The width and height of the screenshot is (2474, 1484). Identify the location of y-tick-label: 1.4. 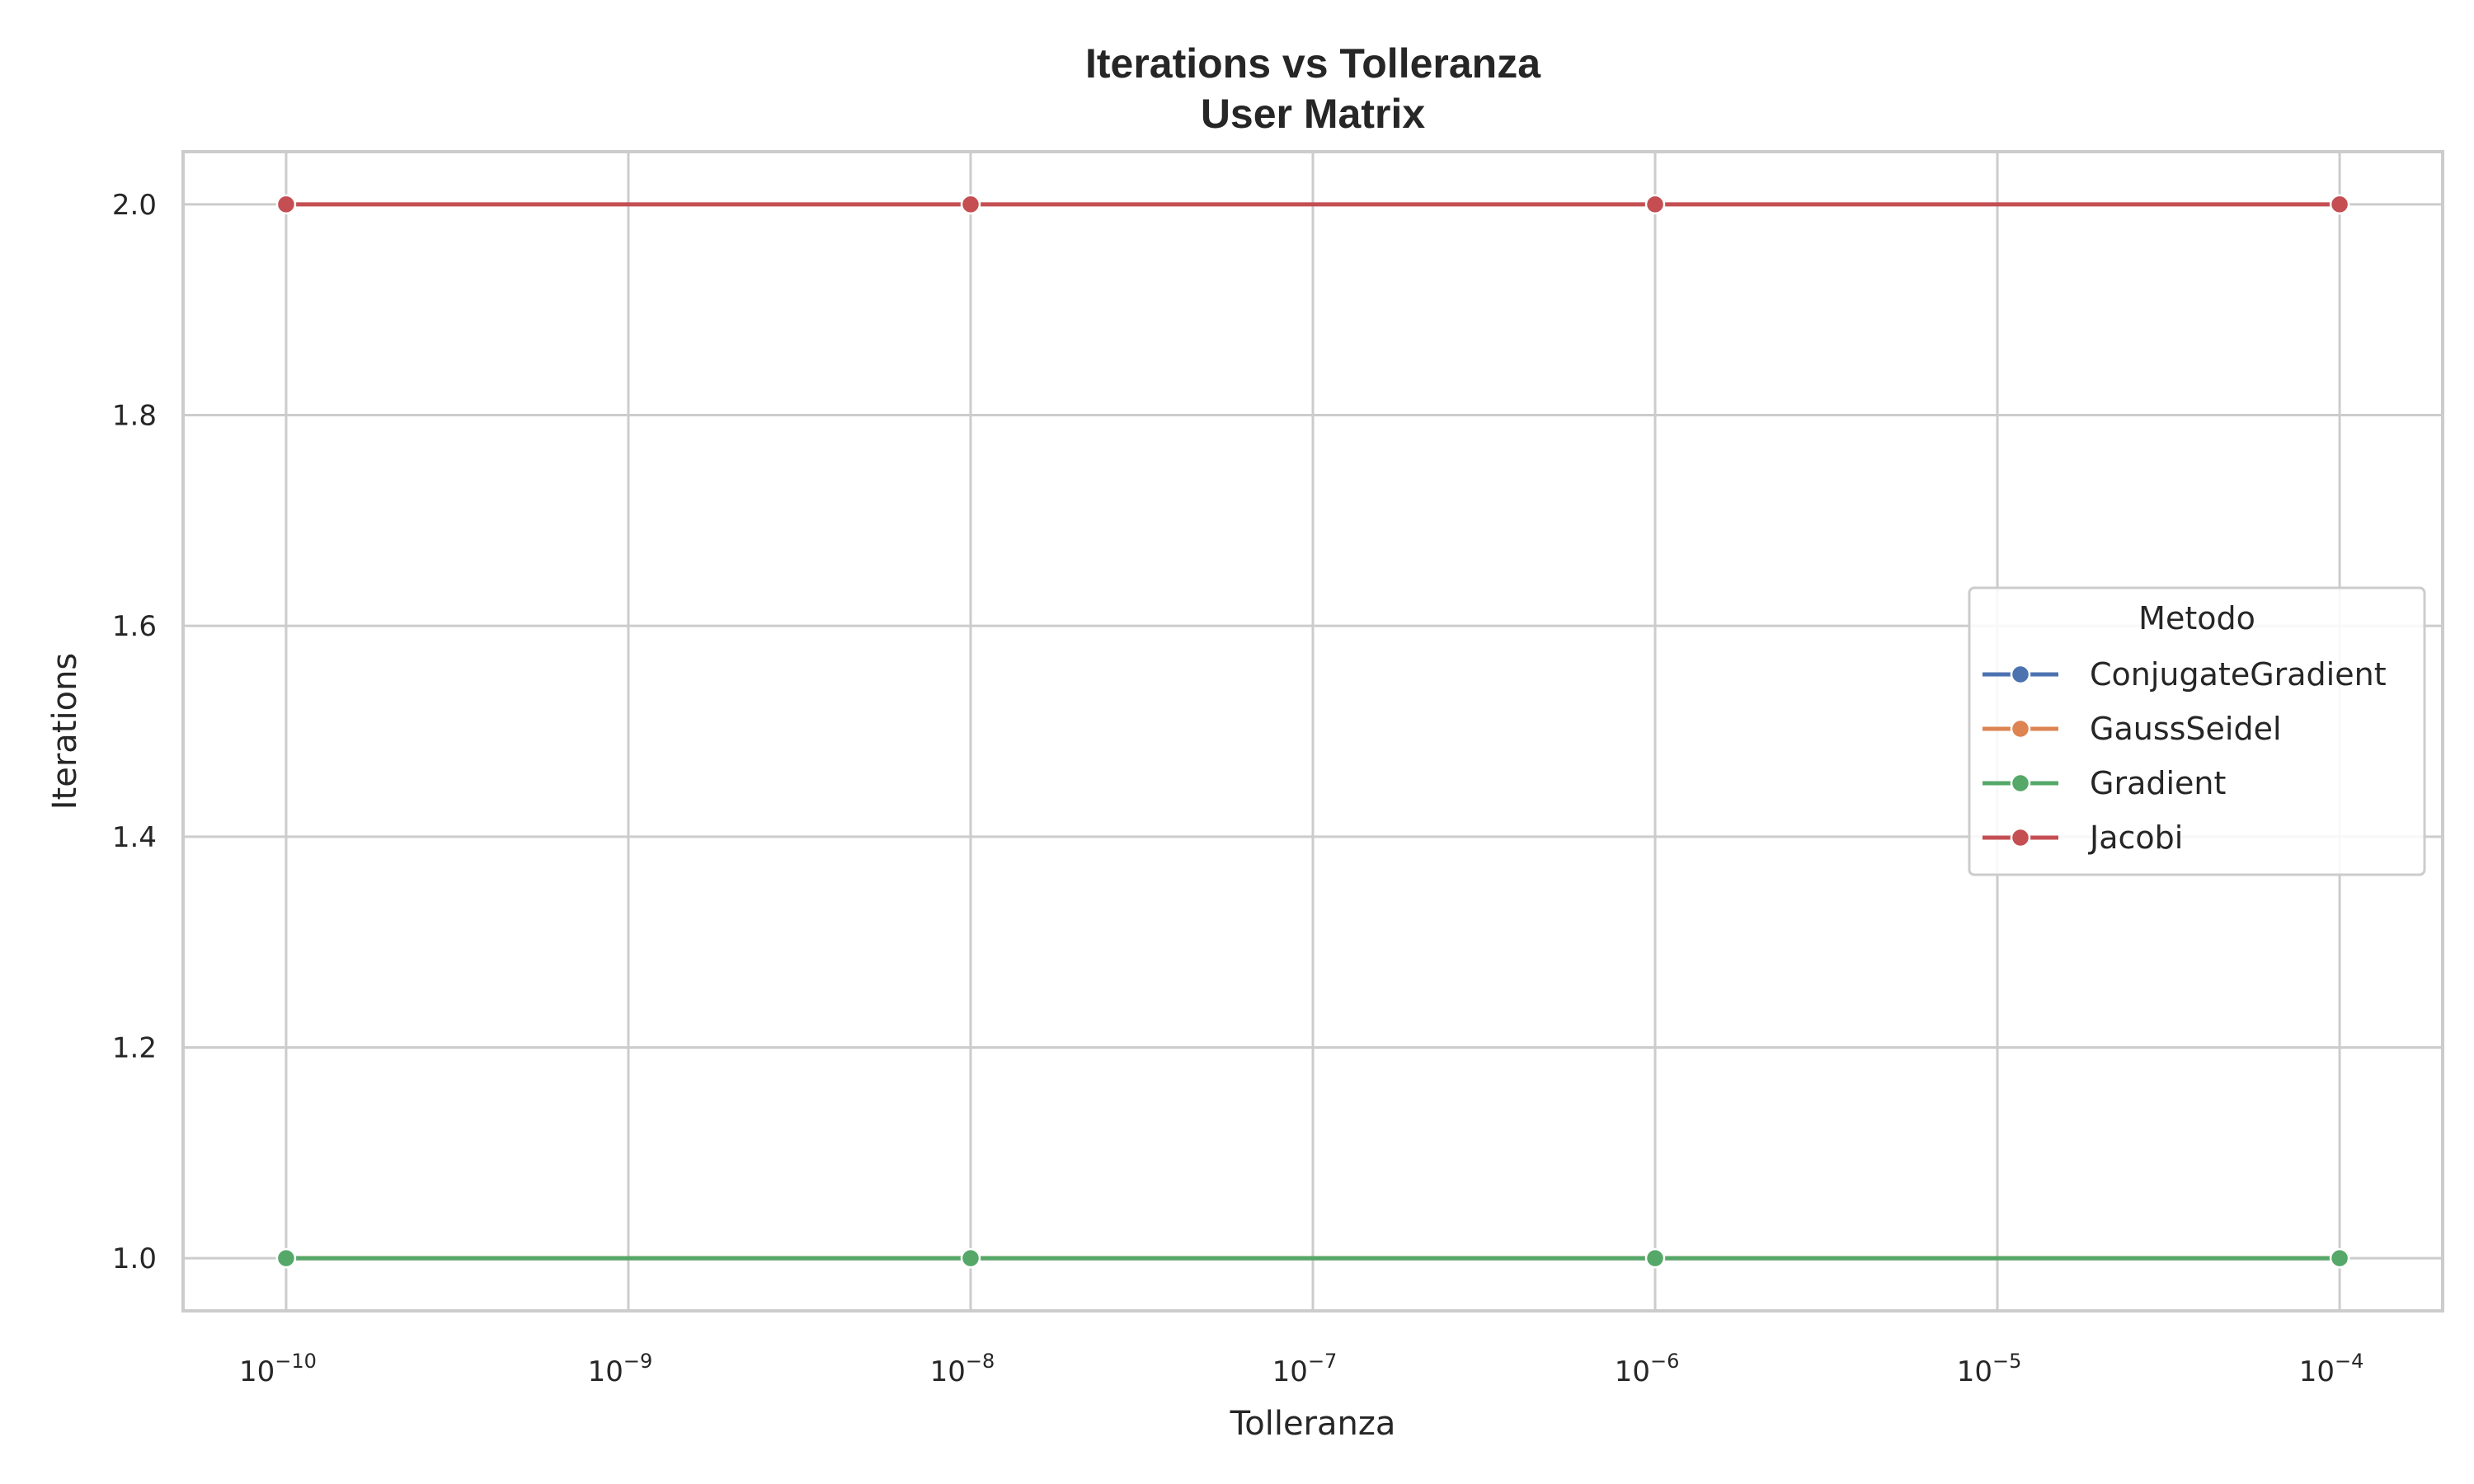
(134, 837).